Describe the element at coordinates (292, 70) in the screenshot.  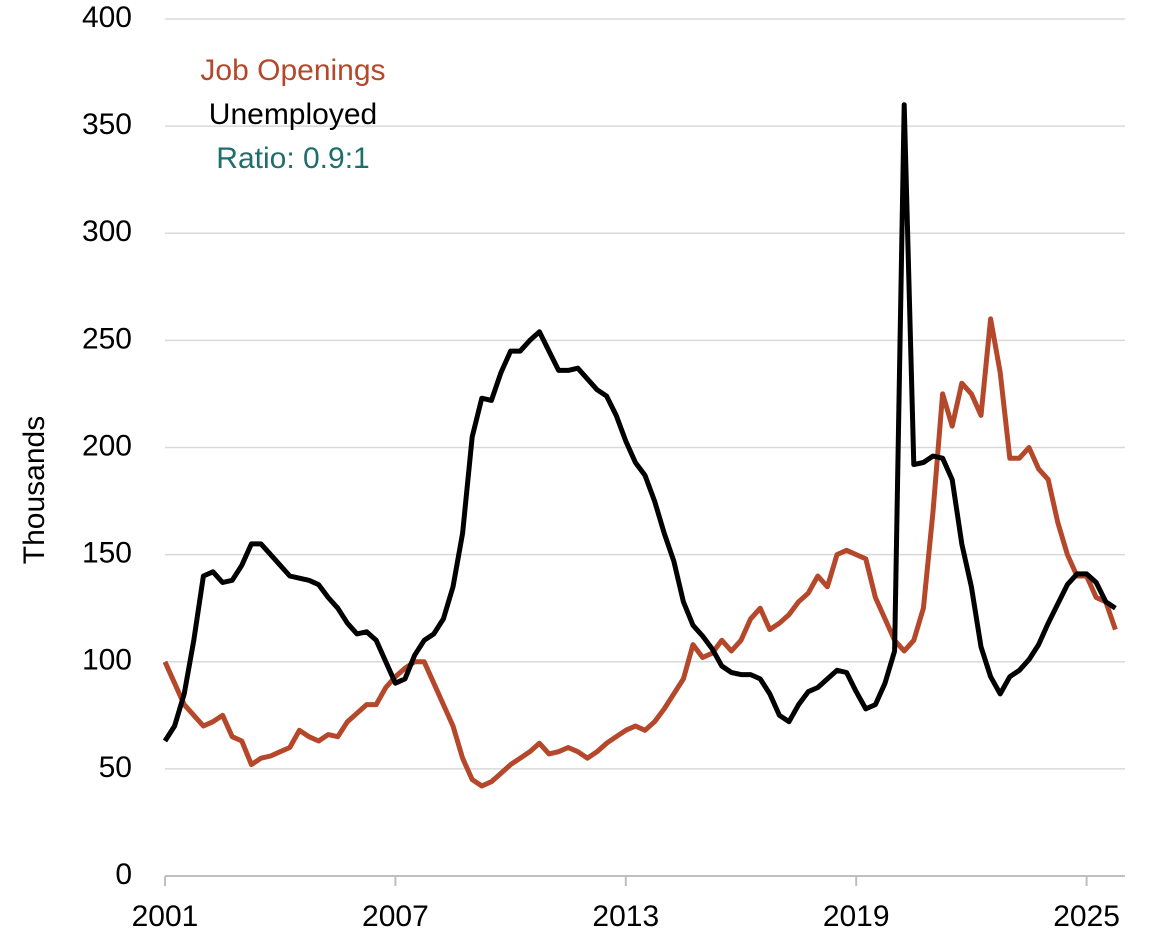
I see `legend-entry: Job Openings` at that location.